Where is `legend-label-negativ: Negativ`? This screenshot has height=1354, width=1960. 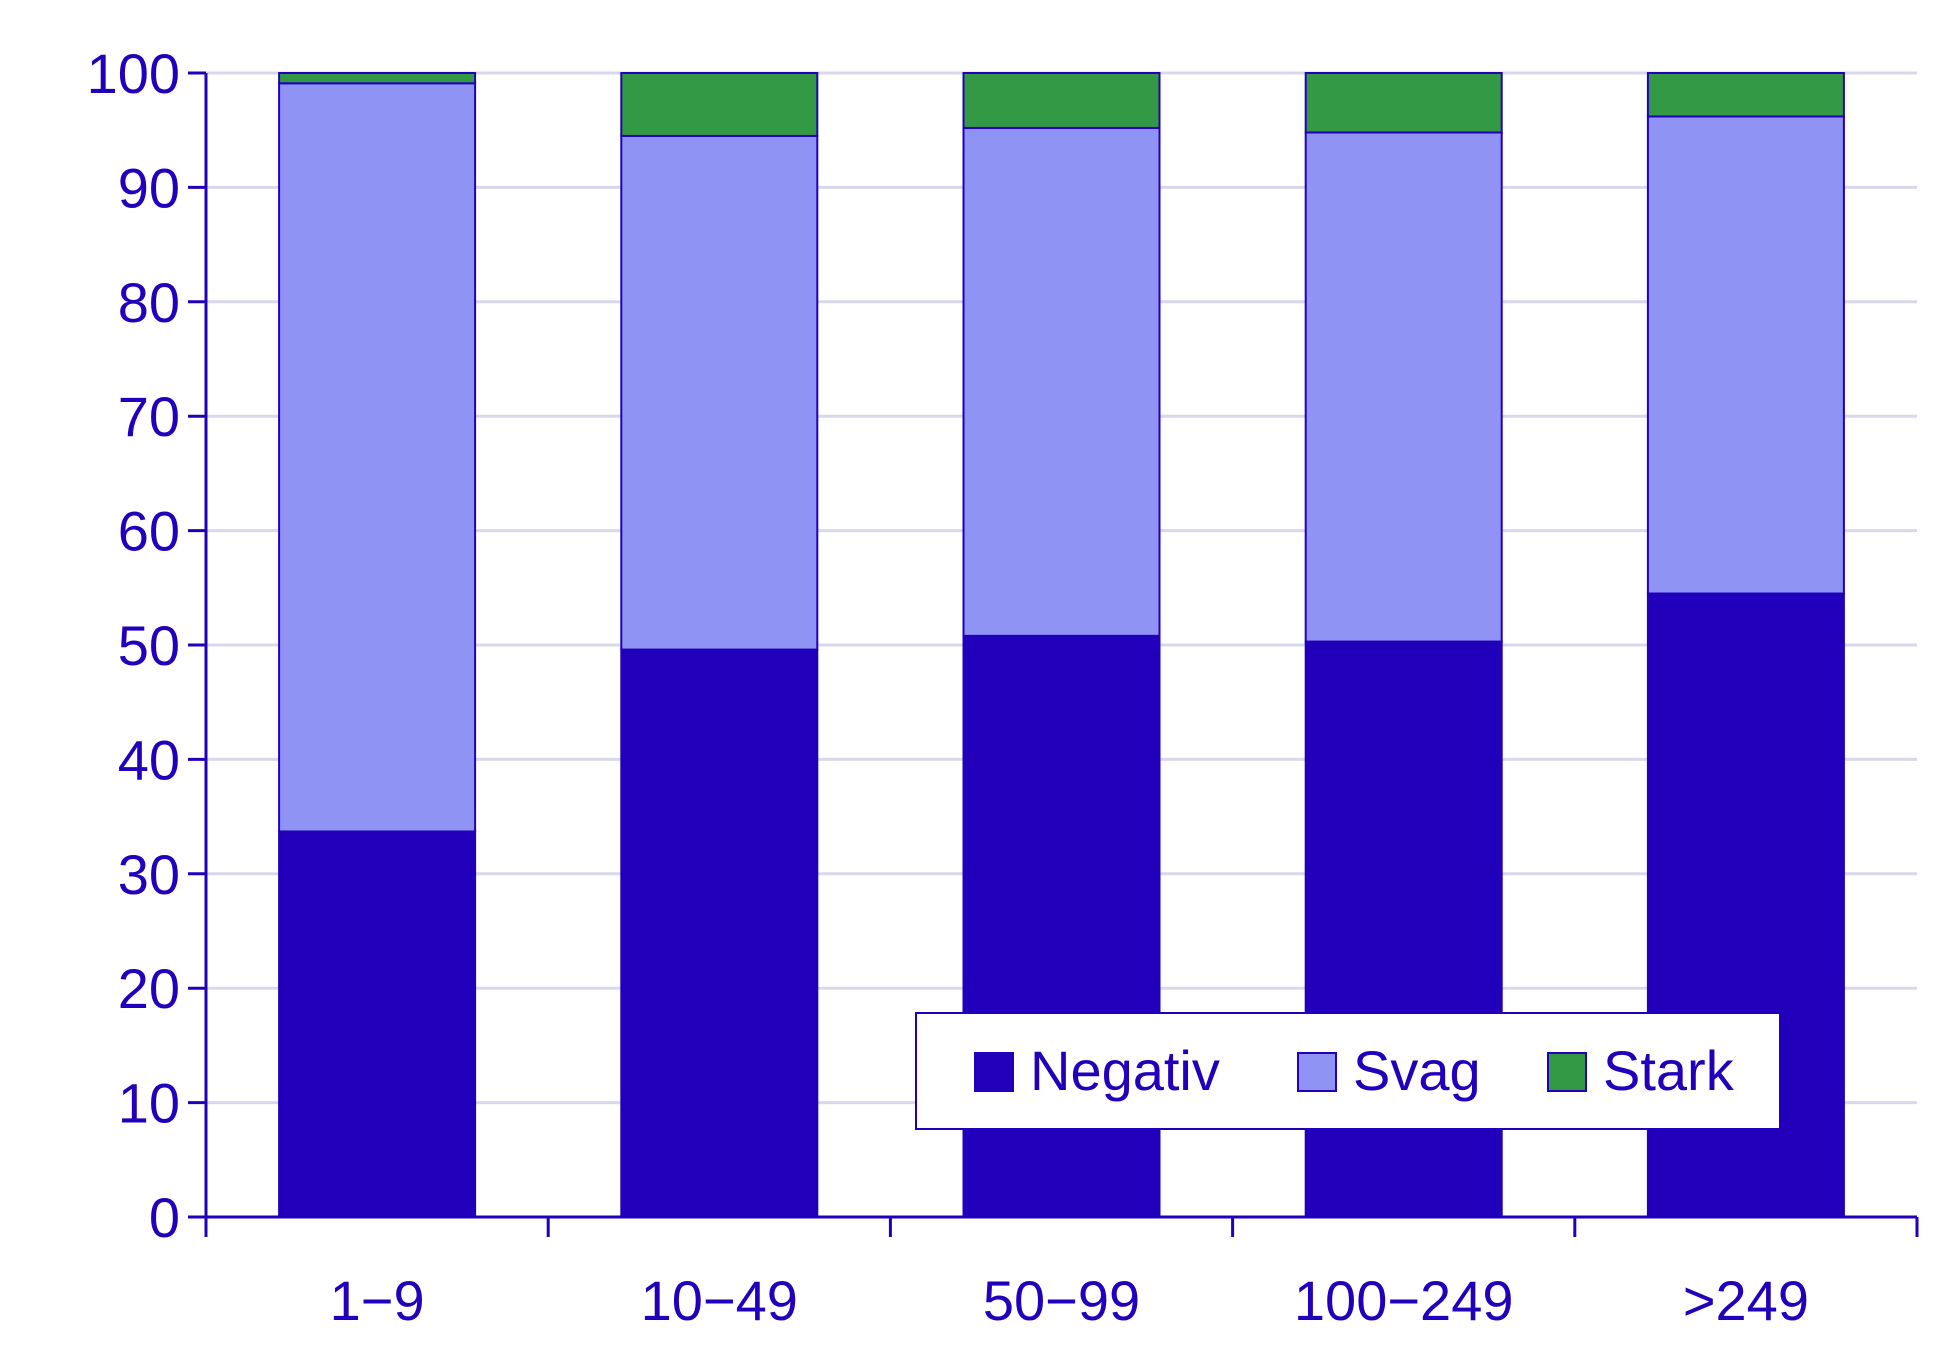
legend-label-negativ: Negativ is located at coordinates (1125, 1070).